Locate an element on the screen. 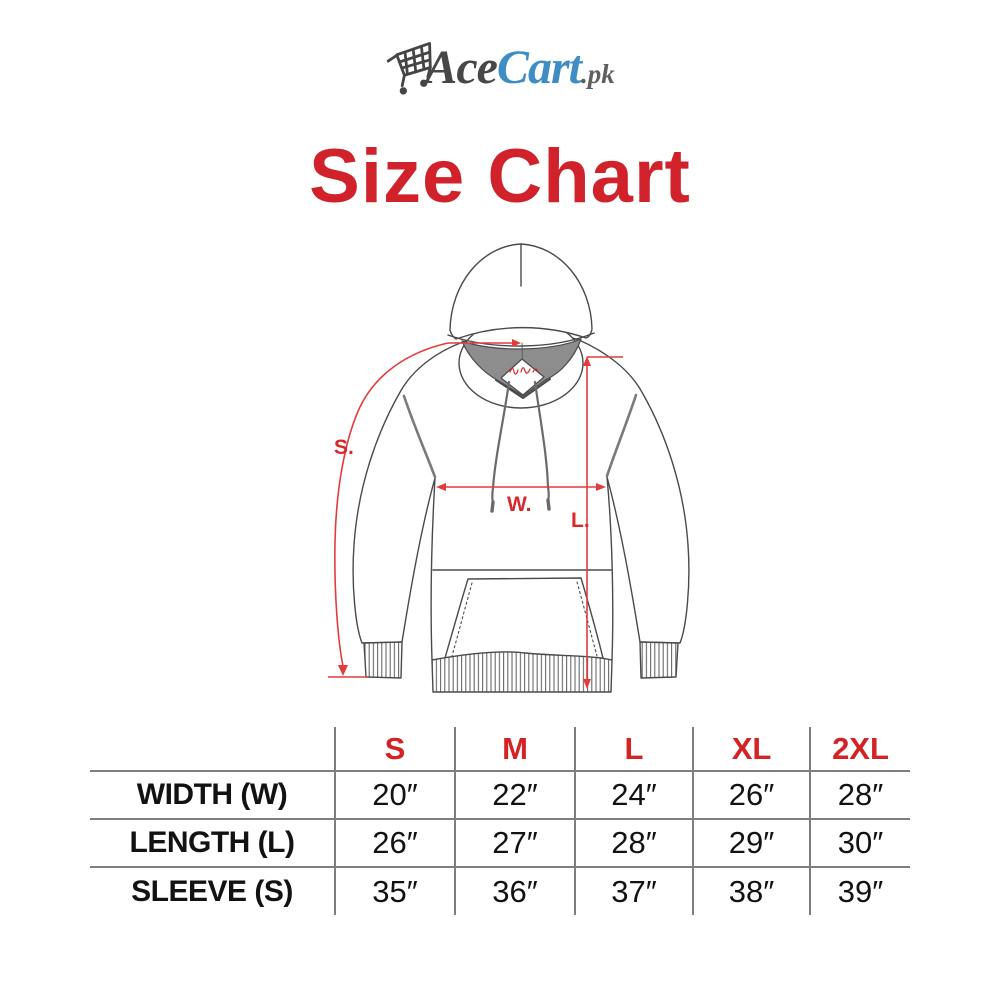 This screenshot has width=1000, height=1000. column-header-l: L is located at coordinates (634, 749).